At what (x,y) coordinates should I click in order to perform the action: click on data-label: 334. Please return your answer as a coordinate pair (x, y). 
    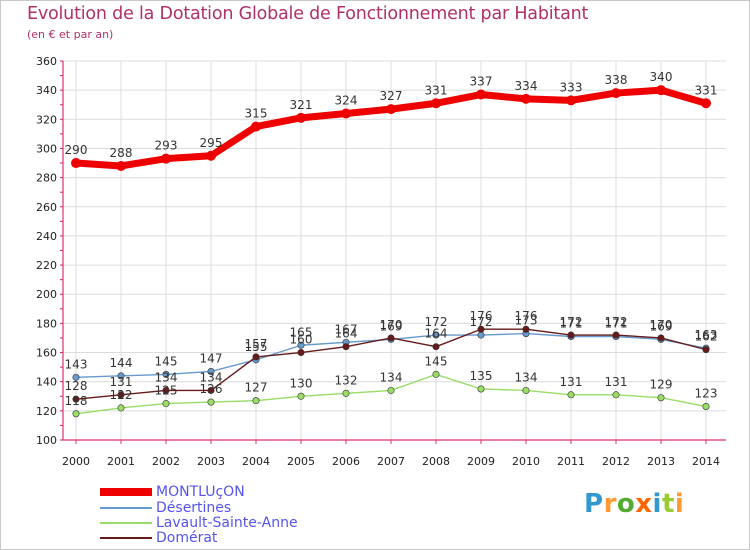
    Looking at the image, I should click on (526, 86).